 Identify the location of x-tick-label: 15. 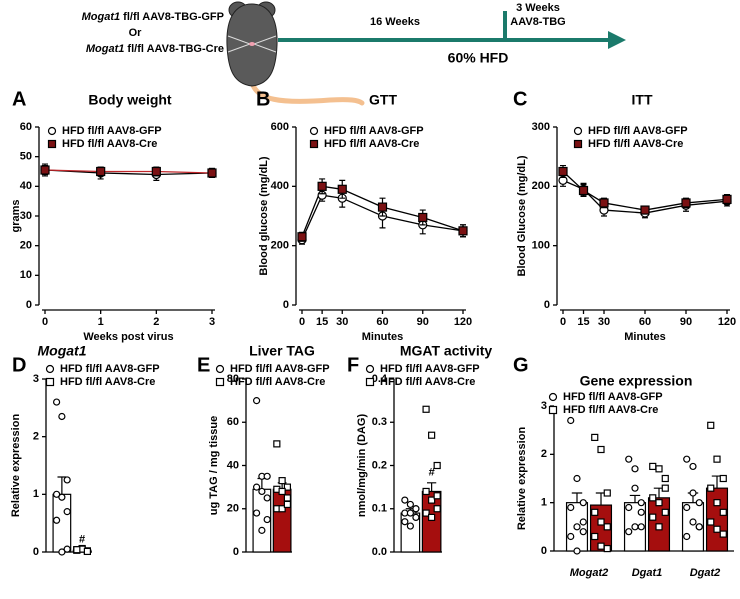
(583, 322).